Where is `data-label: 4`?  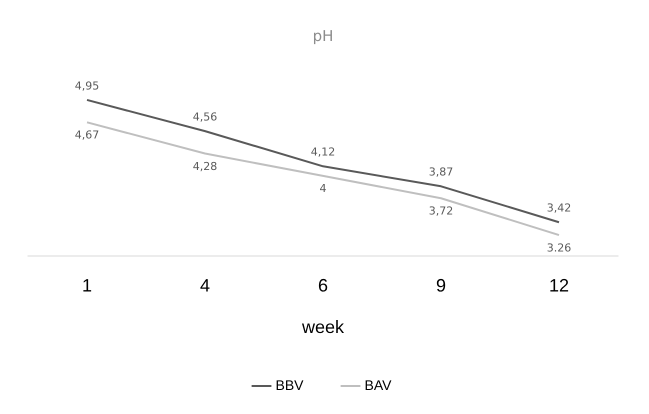 data-label: 4 is located at coordinates (323, 189).